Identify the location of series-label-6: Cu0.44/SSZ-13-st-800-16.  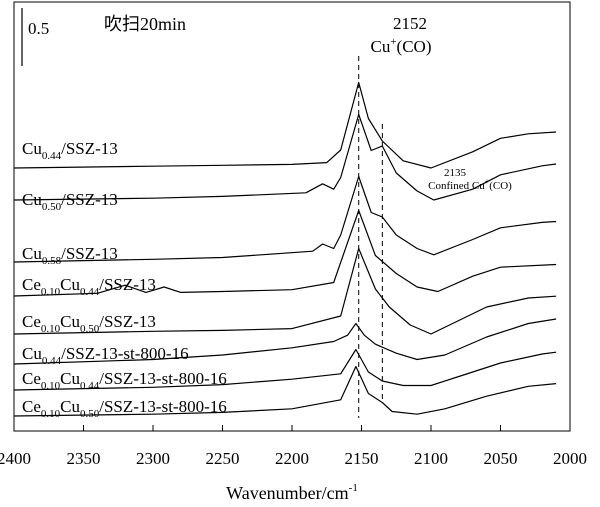
(105, 355).